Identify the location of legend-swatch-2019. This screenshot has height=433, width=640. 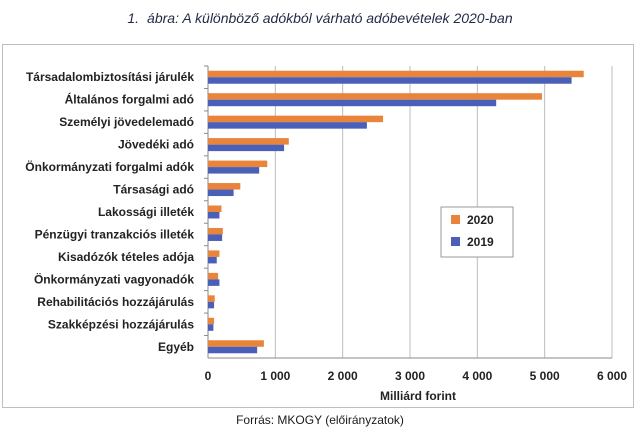
(455, 241).